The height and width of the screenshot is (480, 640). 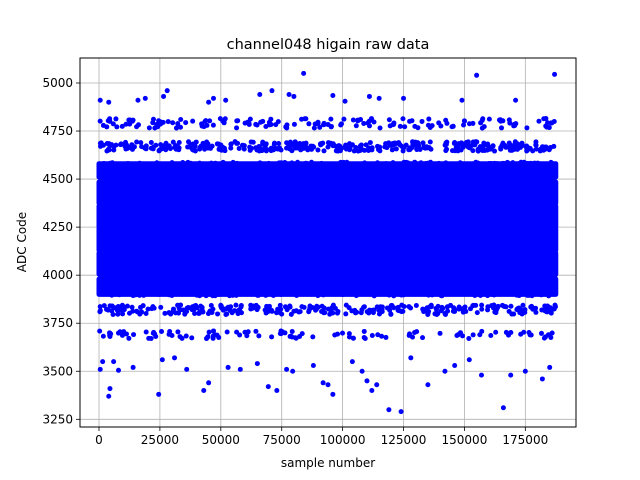 What do you see at coordinates (282, 440) in the screenshot?
I see `x-tick-label: 75000` at bounding box center [282, 440].